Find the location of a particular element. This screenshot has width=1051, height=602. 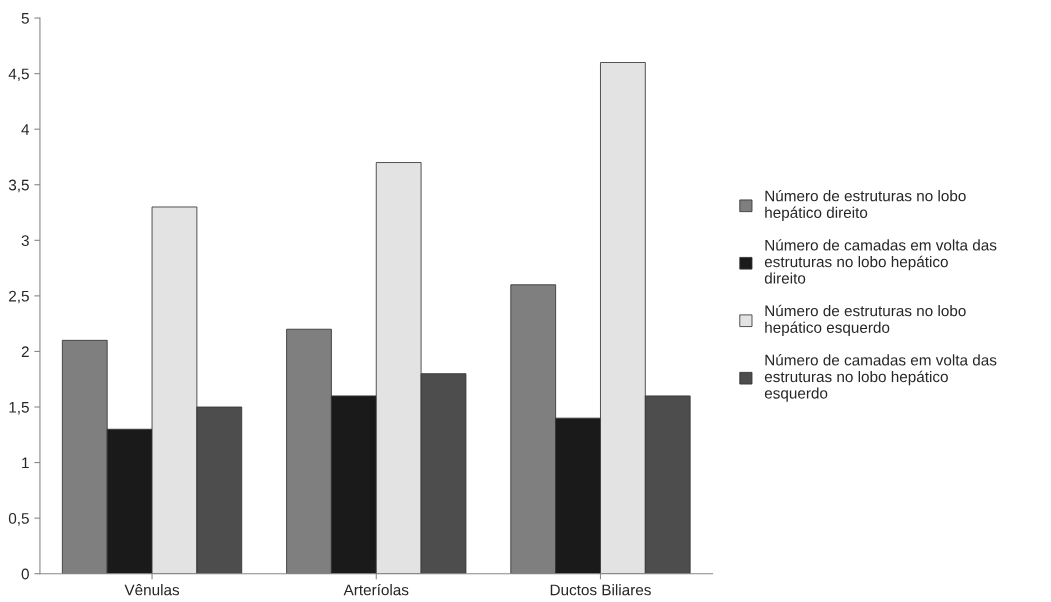

legend-label: Número de estruturas no lobo hepático esquerdo is located at coordinates (865, 320).